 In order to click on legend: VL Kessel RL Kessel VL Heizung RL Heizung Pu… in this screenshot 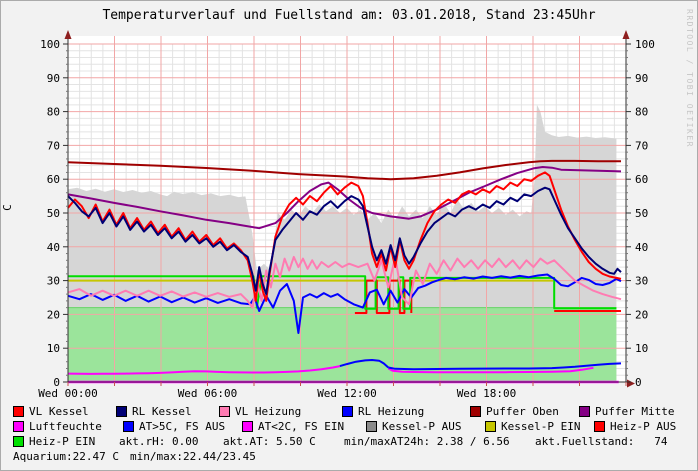, I will do `click(355, 434)`.